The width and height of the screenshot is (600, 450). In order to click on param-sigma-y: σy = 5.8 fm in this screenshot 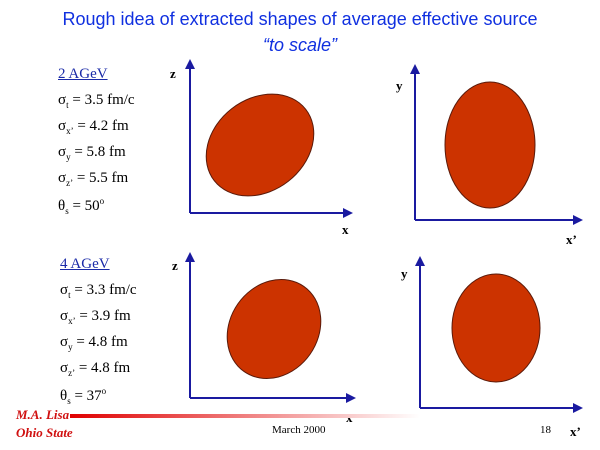, I will do `click(92, 153)`.